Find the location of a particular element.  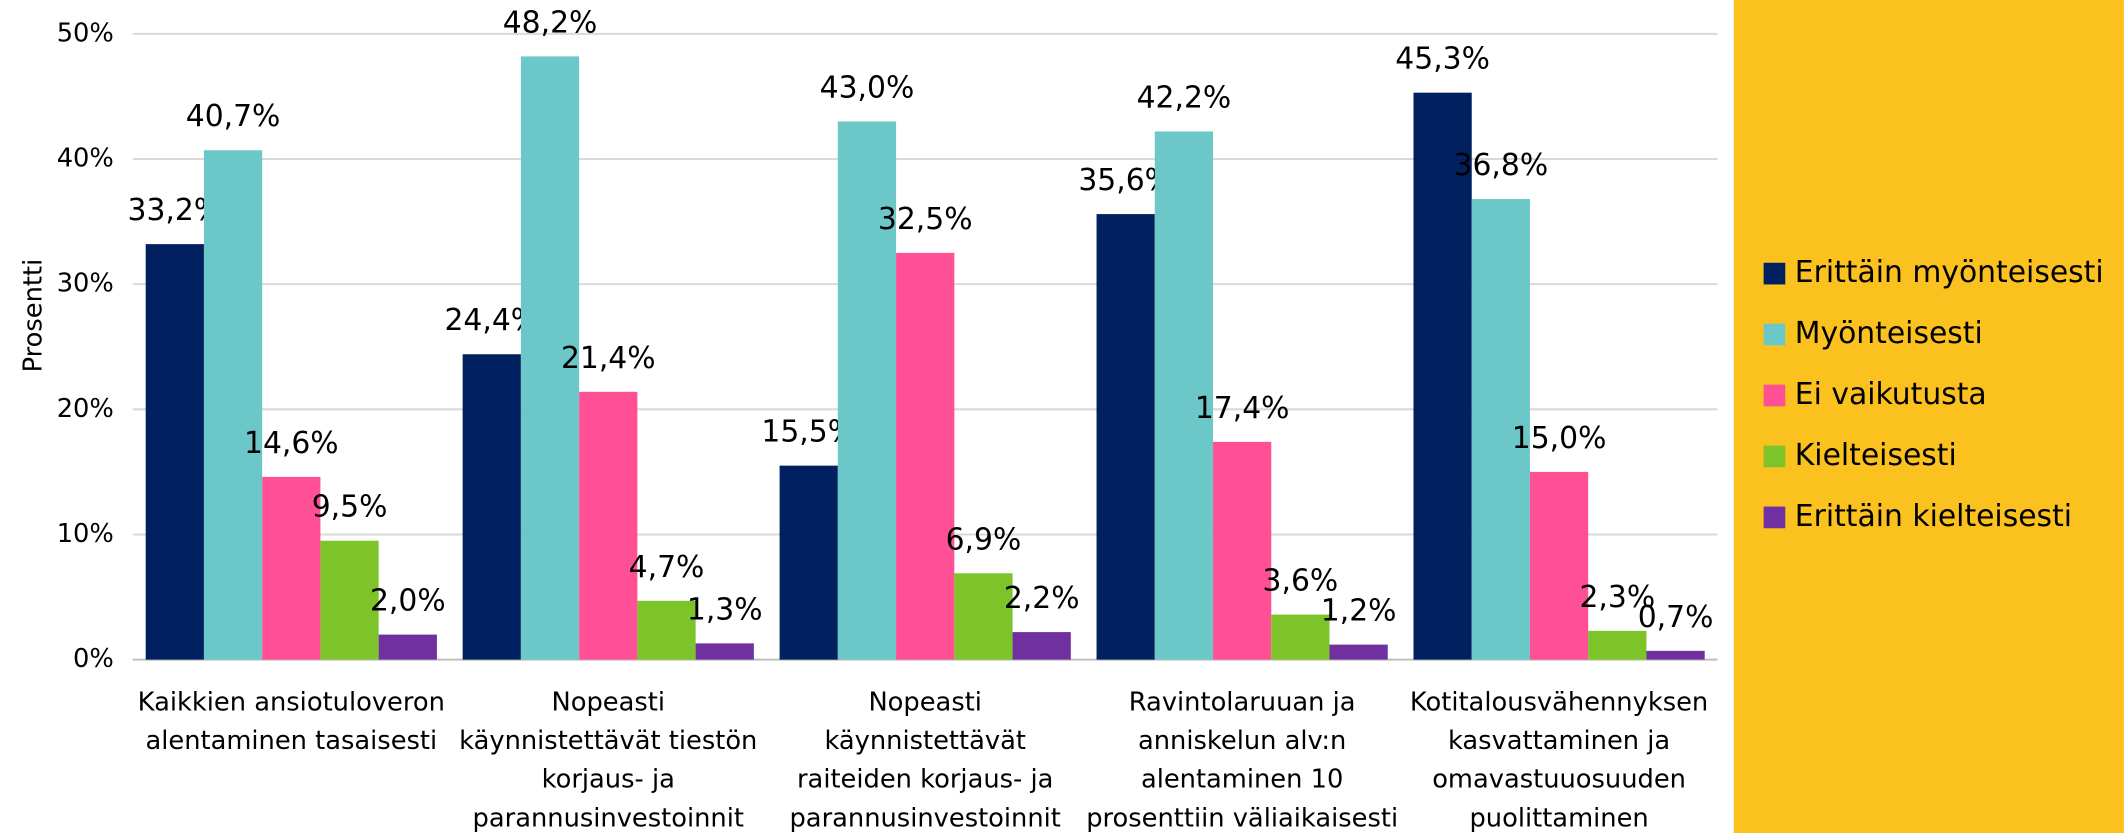

legend-label: Ei vaikutusta is located at coordinates (1891, 394).